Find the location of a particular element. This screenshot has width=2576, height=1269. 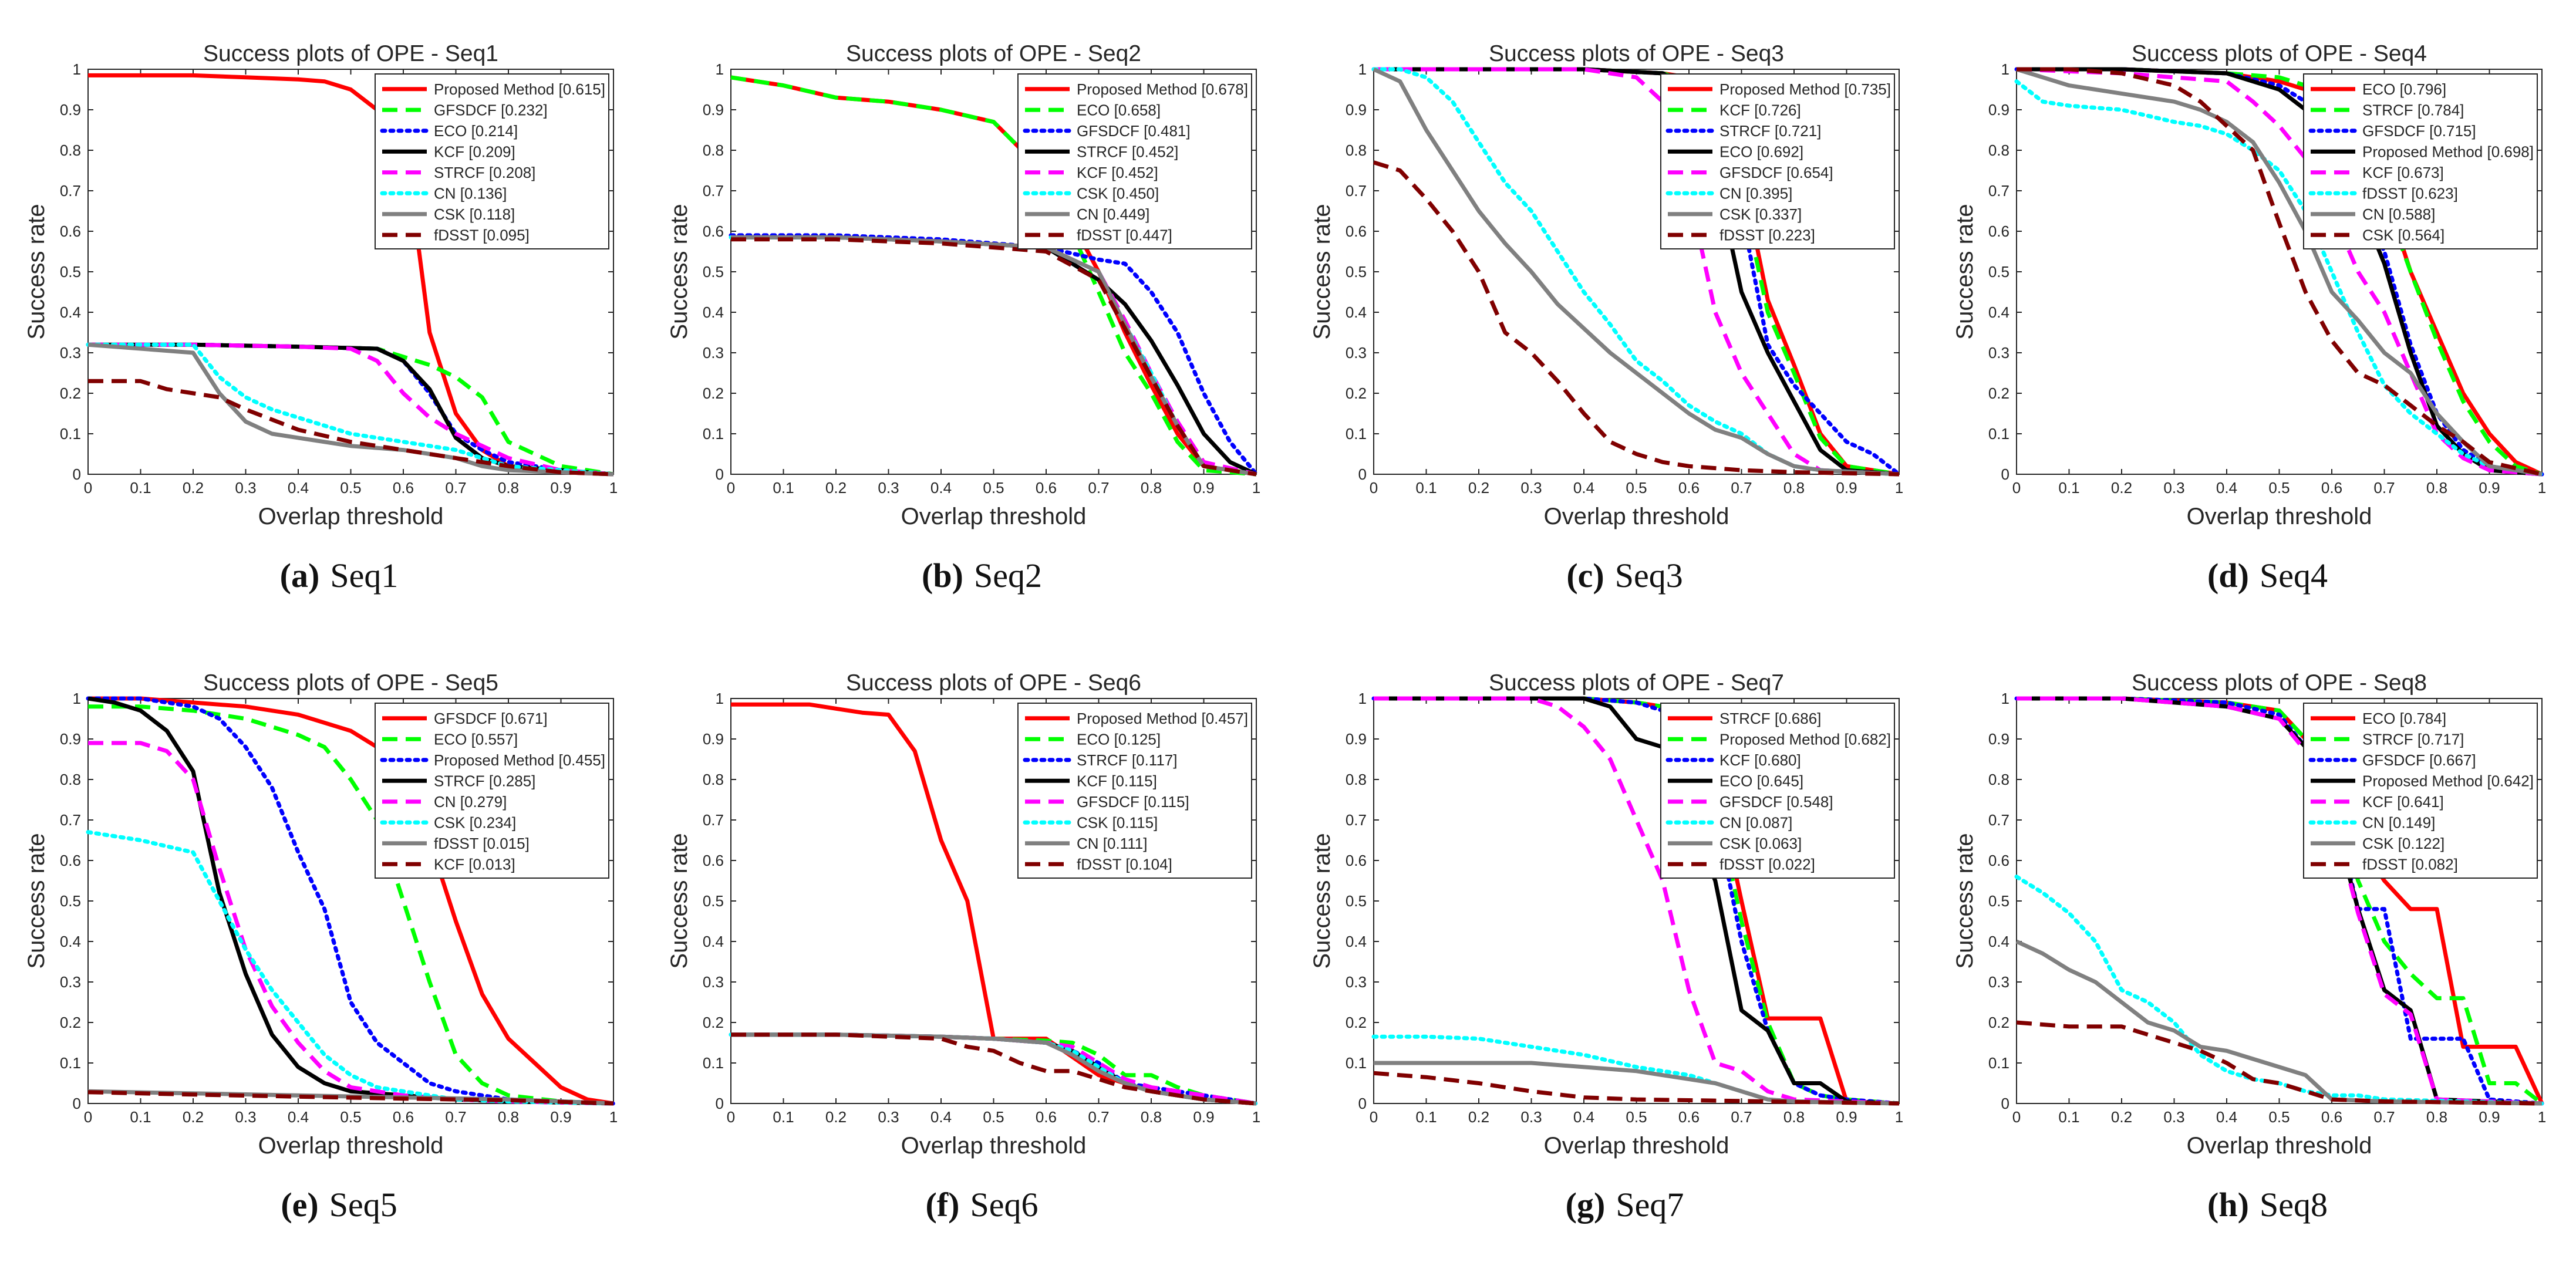

panel-caption: (a) Seq1 is located at coordinates (339, 576).